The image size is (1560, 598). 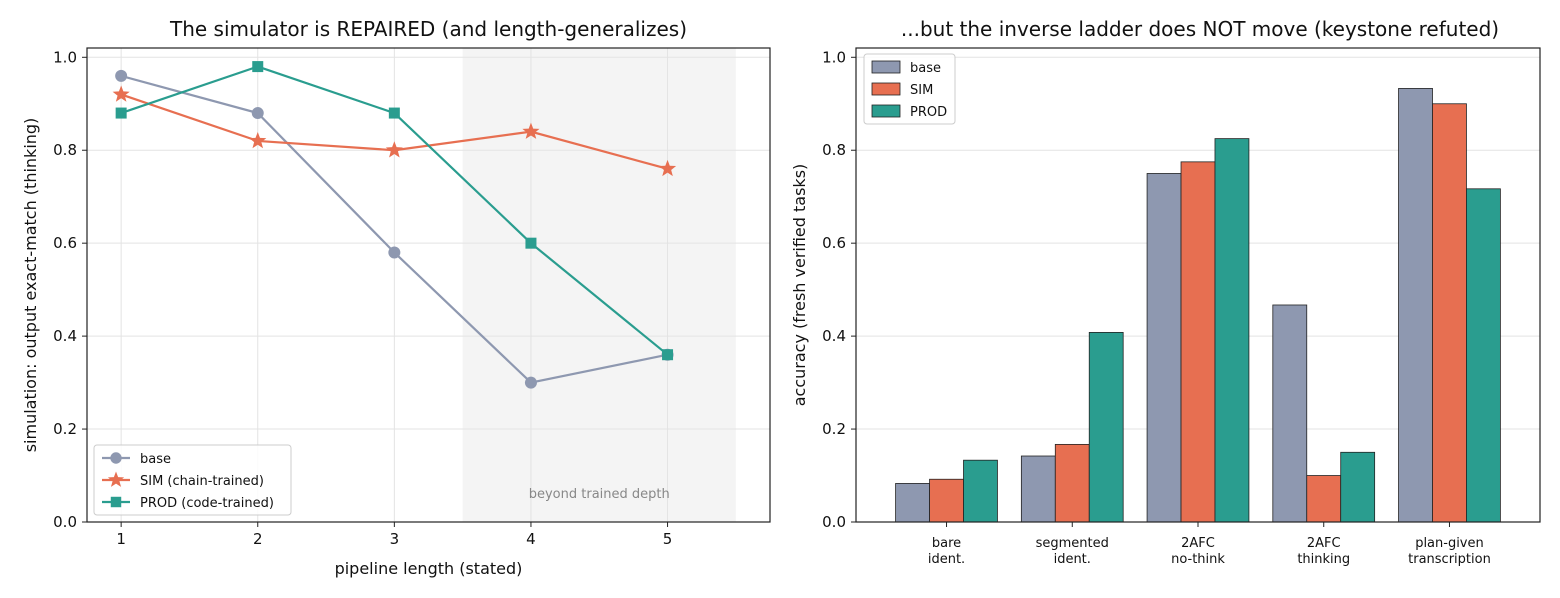 What do you see at coordinates (1198, 551) in the screenshot?
I see `x-tick-label: 2AFC no-think` at bounding box center [1198, 551].